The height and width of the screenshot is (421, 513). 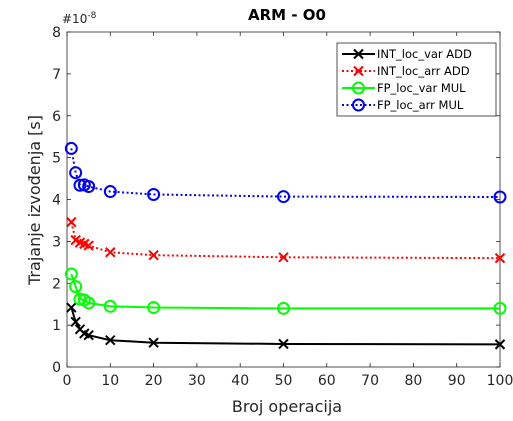 I want to click on x-tick-label: 40, so click(x=240, y=381).